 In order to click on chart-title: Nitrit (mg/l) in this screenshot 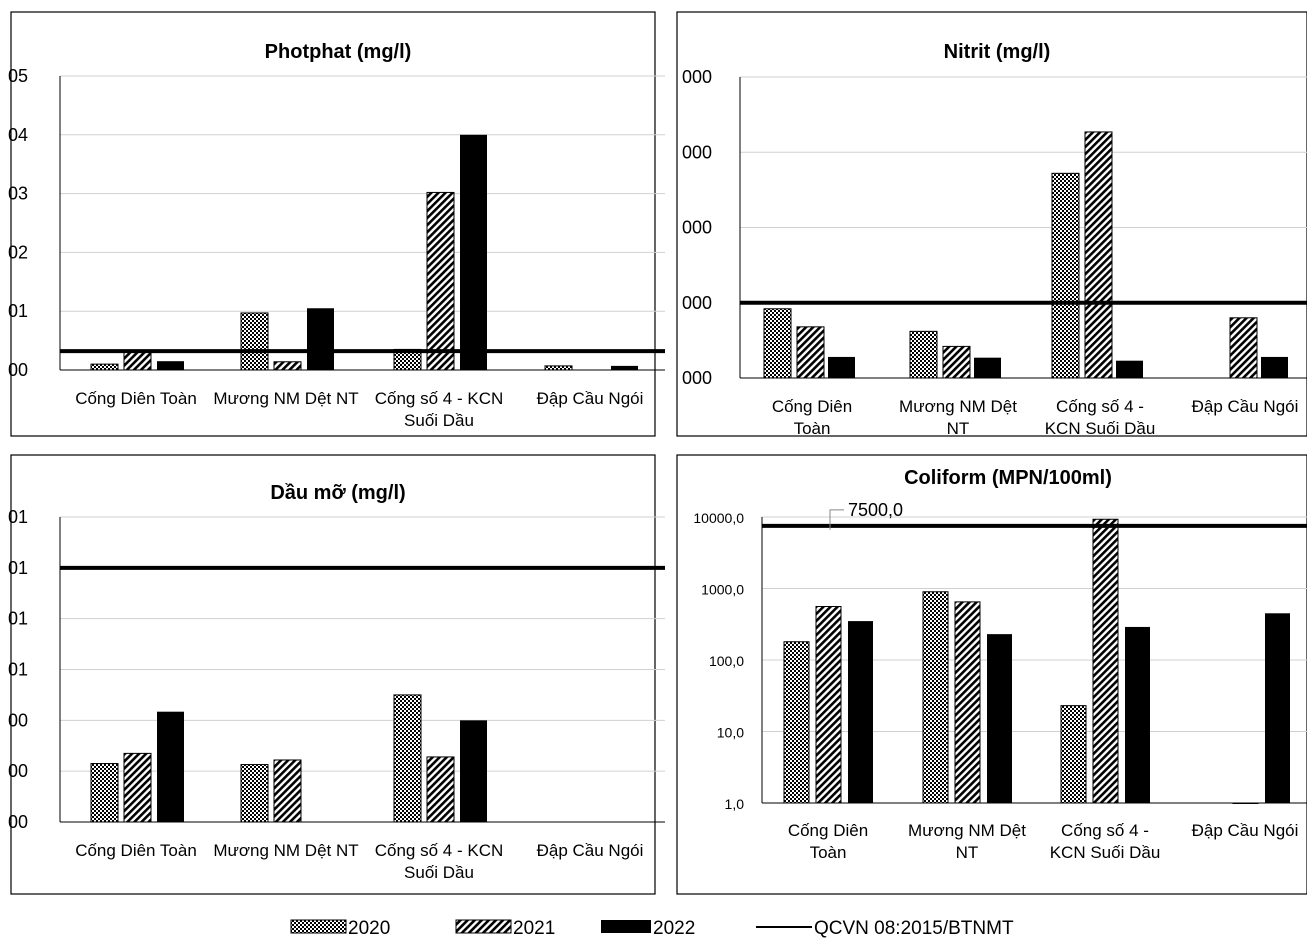, I will do `click(997, 52)`.